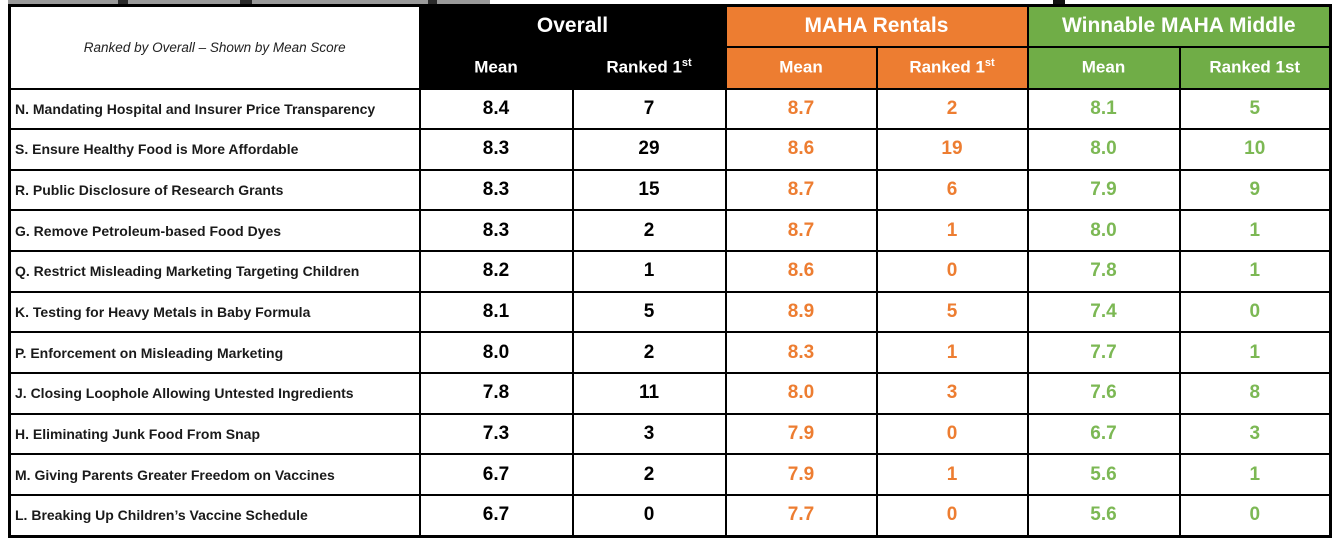  What do you see at coordinates (649, 515) in the screenshot?
I see `overall-ranked1-cell: 0` at bounding box center [649, 515].